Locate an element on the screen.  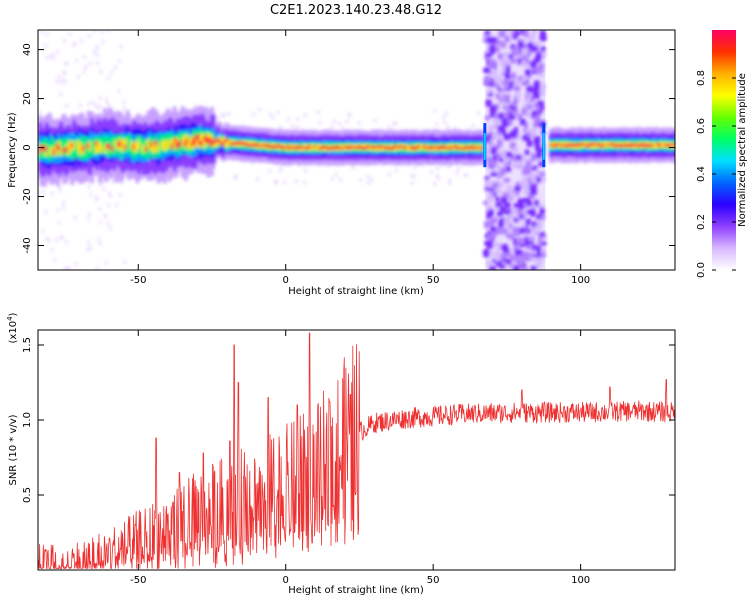
colorbar-tick-label: 0.0 is located at coordinates (701, 270).